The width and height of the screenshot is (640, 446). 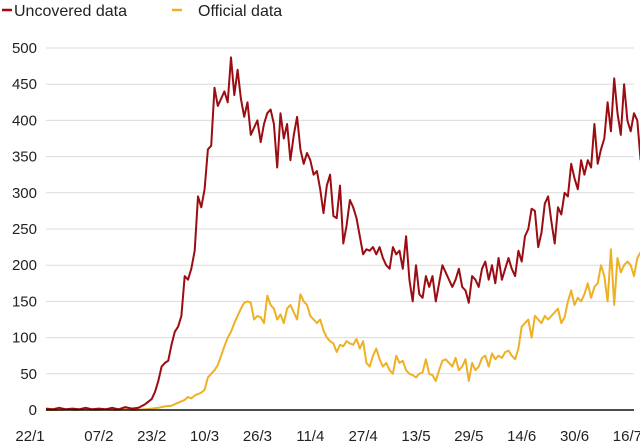 What do you see at coordinates (363, 436) in the screenshot?
I see `x-tick-label: 27/4` at bounding box center [363, 436].